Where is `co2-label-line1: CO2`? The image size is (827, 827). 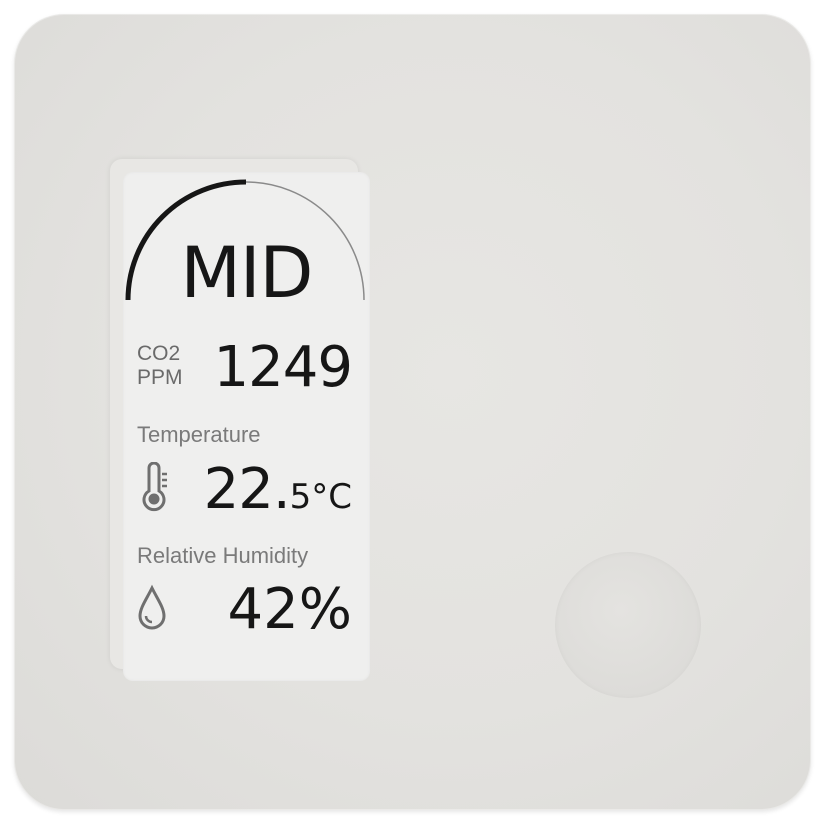 co2-label-line1: CO2 is located at coordinates (159, 353).